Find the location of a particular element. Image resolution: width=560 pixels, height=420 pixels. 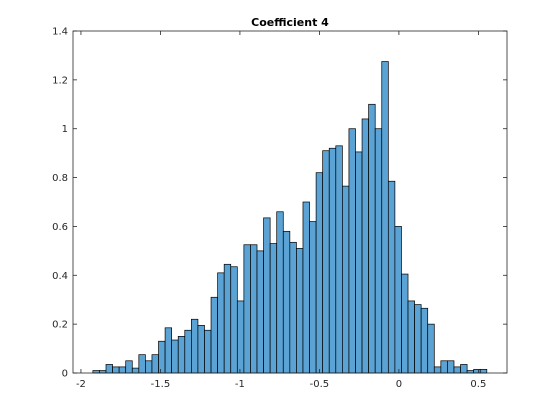

y-tick-label: 1.4 is located at coordinates (60, 32).